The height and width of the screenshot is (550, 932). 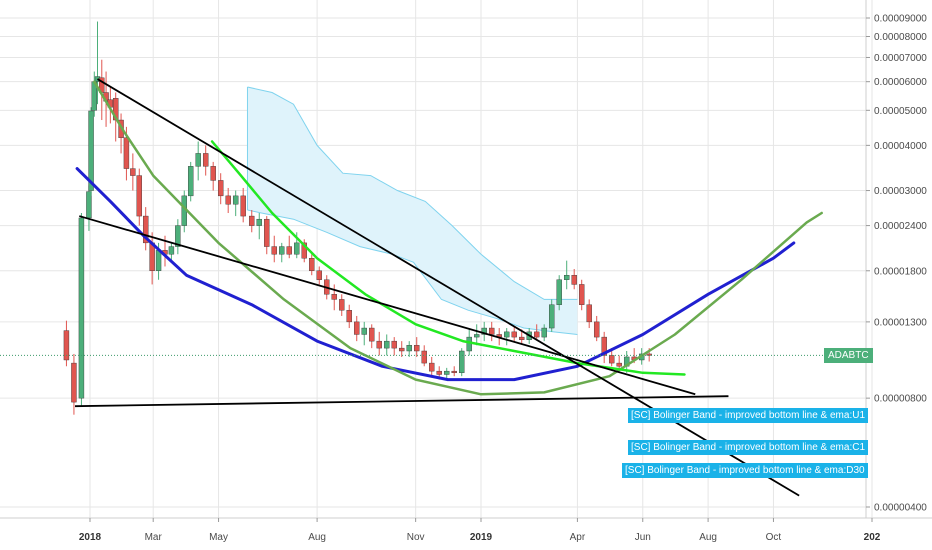 What do you see at coordinates (154, 537) in the screenshot?
I see `x-tick-label: Mar` at bounding box center [154, 537].